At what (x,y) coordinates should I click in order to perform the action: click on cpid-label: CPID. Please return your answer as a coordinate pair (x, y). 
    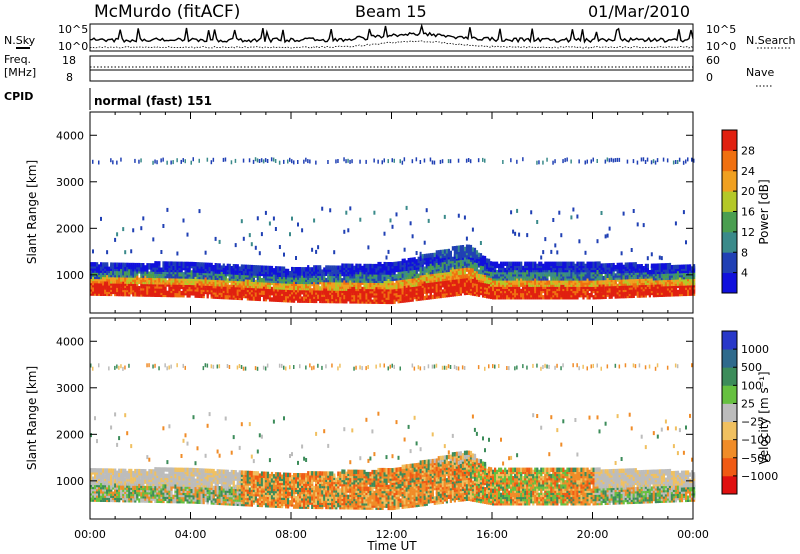
    Looking at the image, I should click on (18, 96).